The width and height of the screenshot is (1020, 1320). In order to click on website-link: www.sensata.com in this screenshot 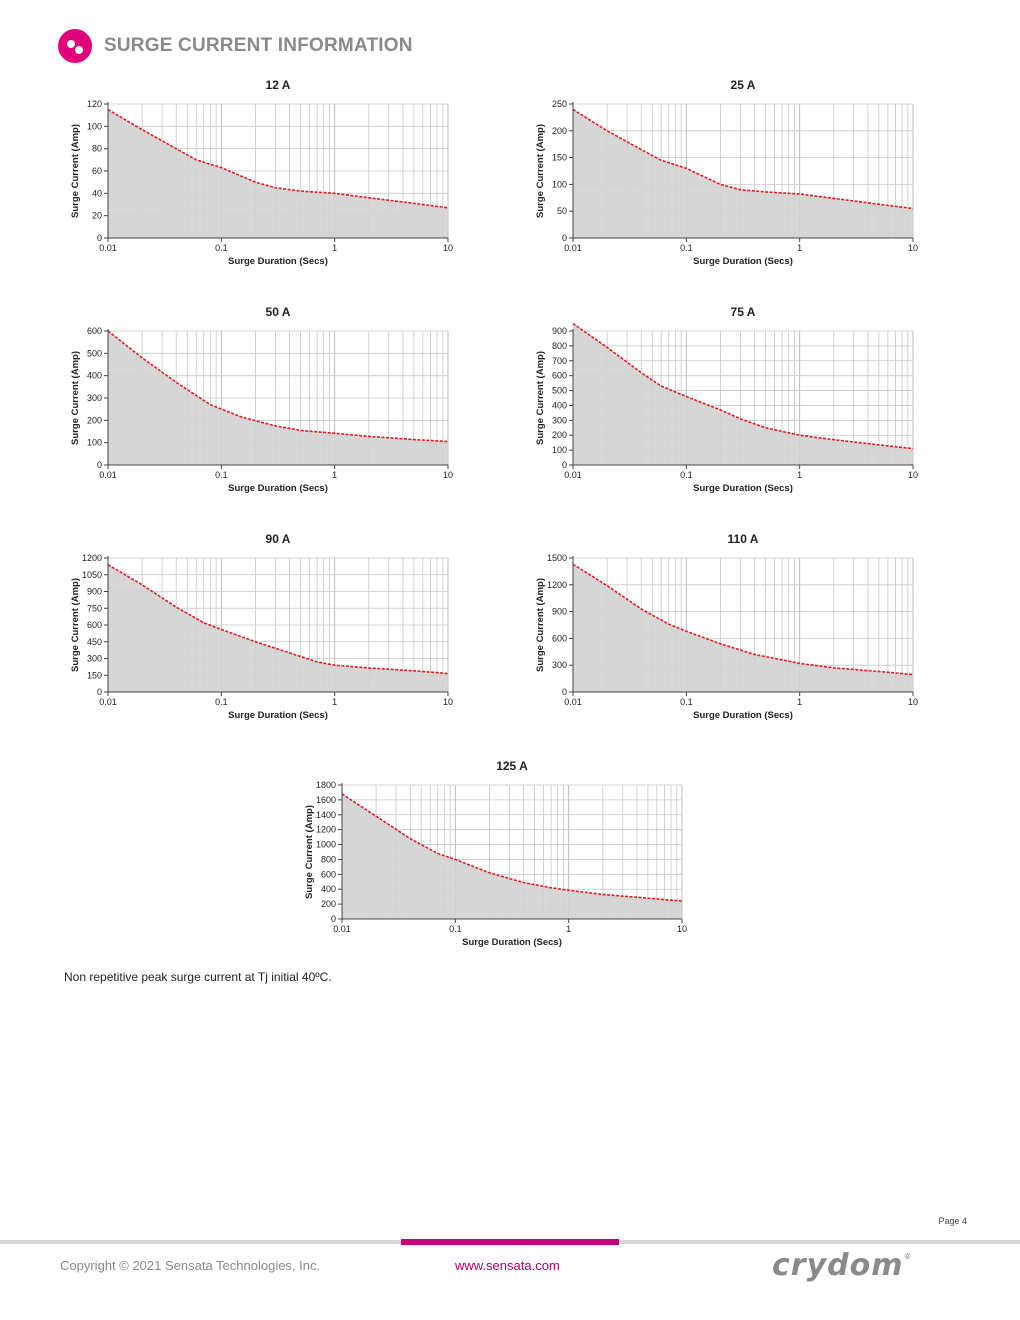, I will do `click(507, 1265)`.